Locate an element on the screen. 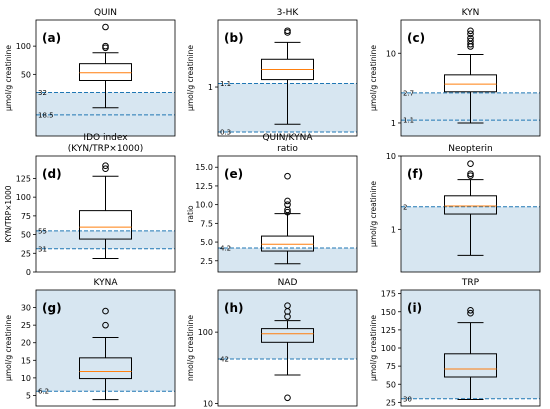 This screenshot has height=409, width=550. y-tick-label: 15 is located at coordinates (26, 360).